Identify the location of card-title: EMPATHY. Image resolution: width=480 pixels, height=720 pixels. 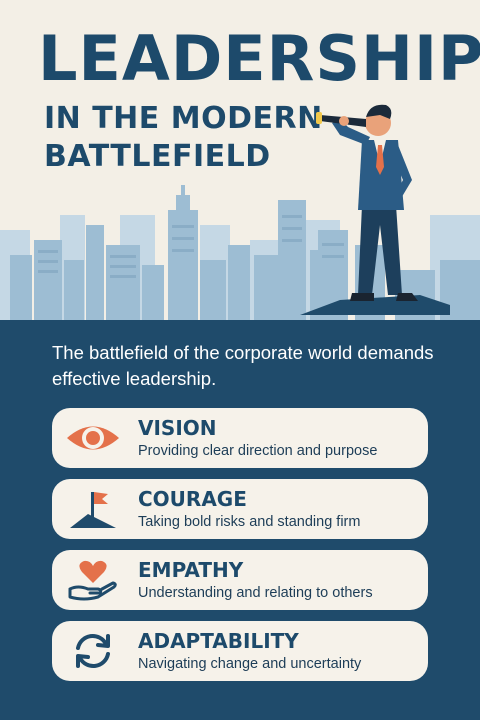
(191, 570).